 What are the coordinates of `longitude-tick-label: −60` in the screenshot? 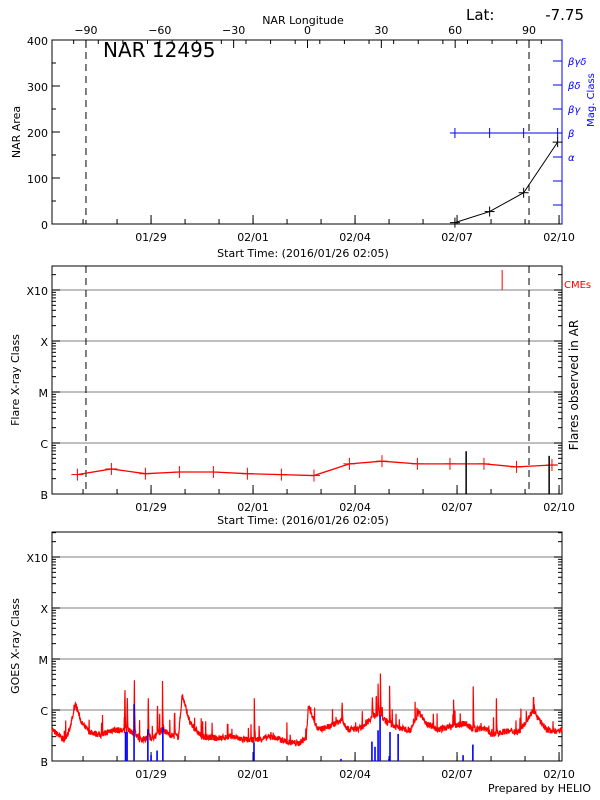 It's located at (159, 30).